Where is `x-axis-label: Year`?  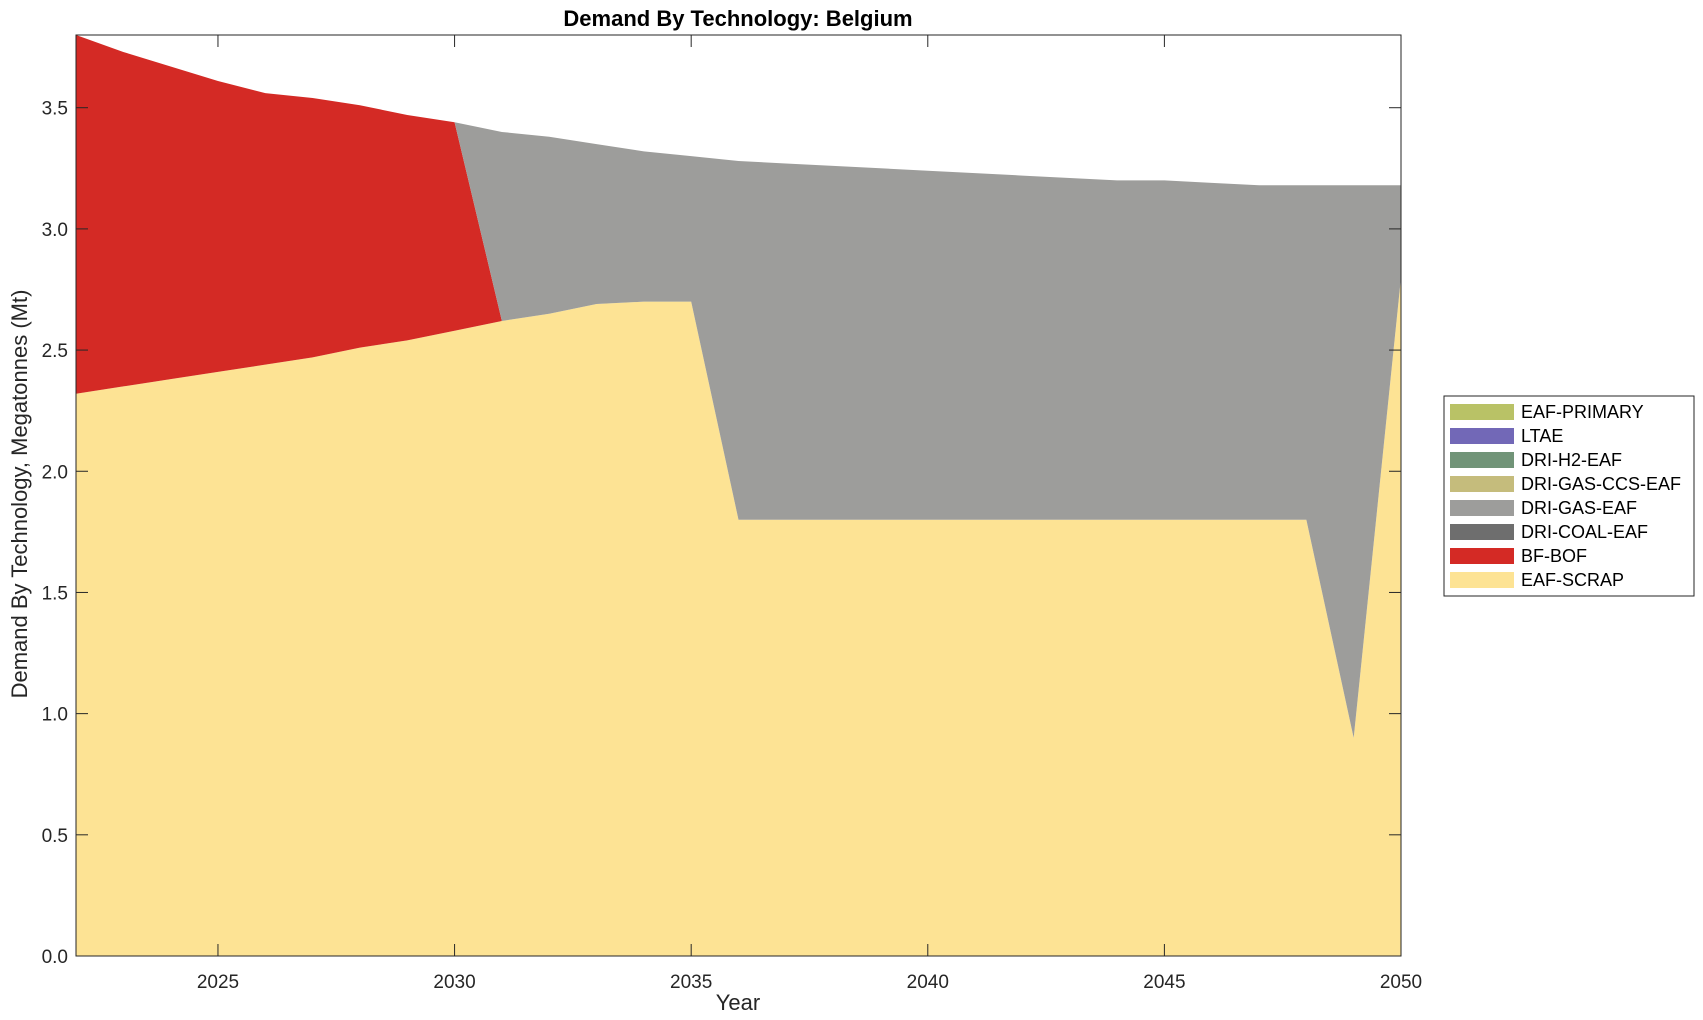 x-axis-label: Year is located at coordinates (738, 1002).